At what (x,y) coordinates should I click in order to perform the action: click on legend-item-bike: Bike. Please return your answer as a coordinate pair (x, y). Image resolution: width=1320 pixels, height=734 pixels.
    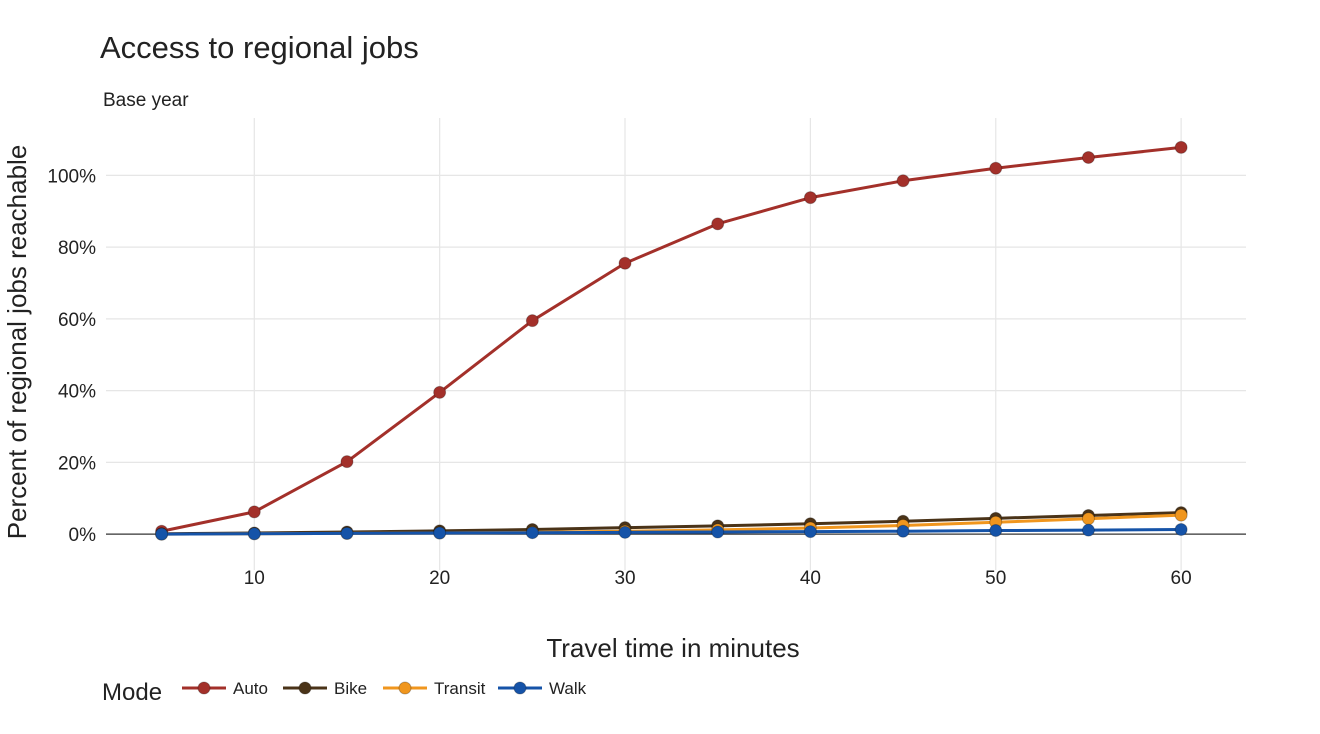
    Looking at the image, I should click on (325, 688).